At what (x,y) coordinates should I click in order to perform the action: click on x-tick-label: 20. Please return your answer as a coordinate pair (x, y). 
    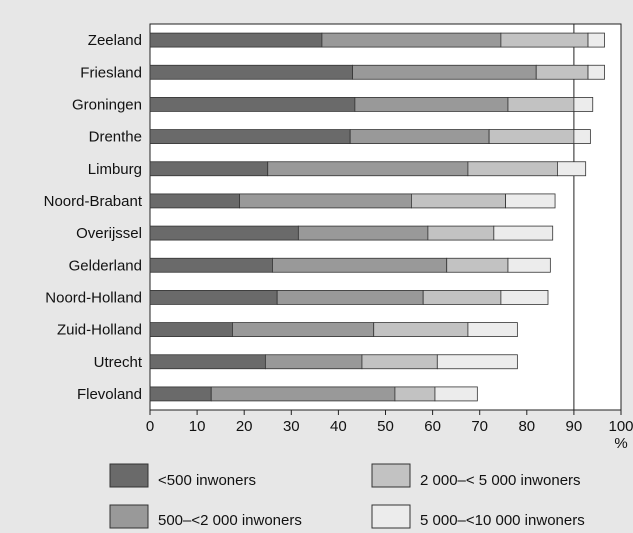
    Looking at the image, I should click on (244, 426).